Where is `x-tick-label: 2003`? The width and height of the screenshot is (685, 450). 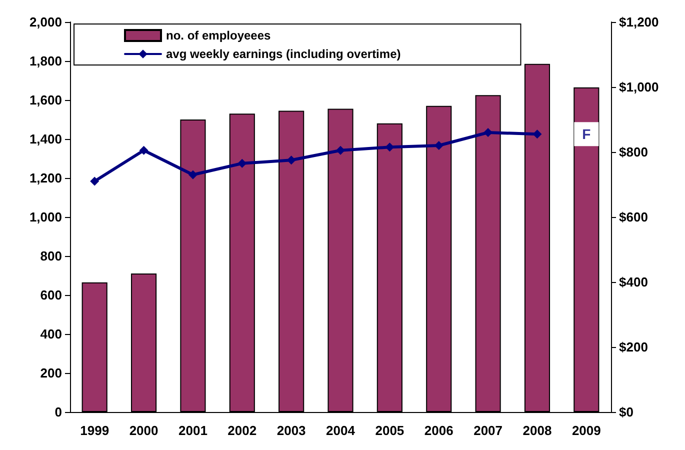
x-tick-label: 2003 is located at coordinates (291, 430).